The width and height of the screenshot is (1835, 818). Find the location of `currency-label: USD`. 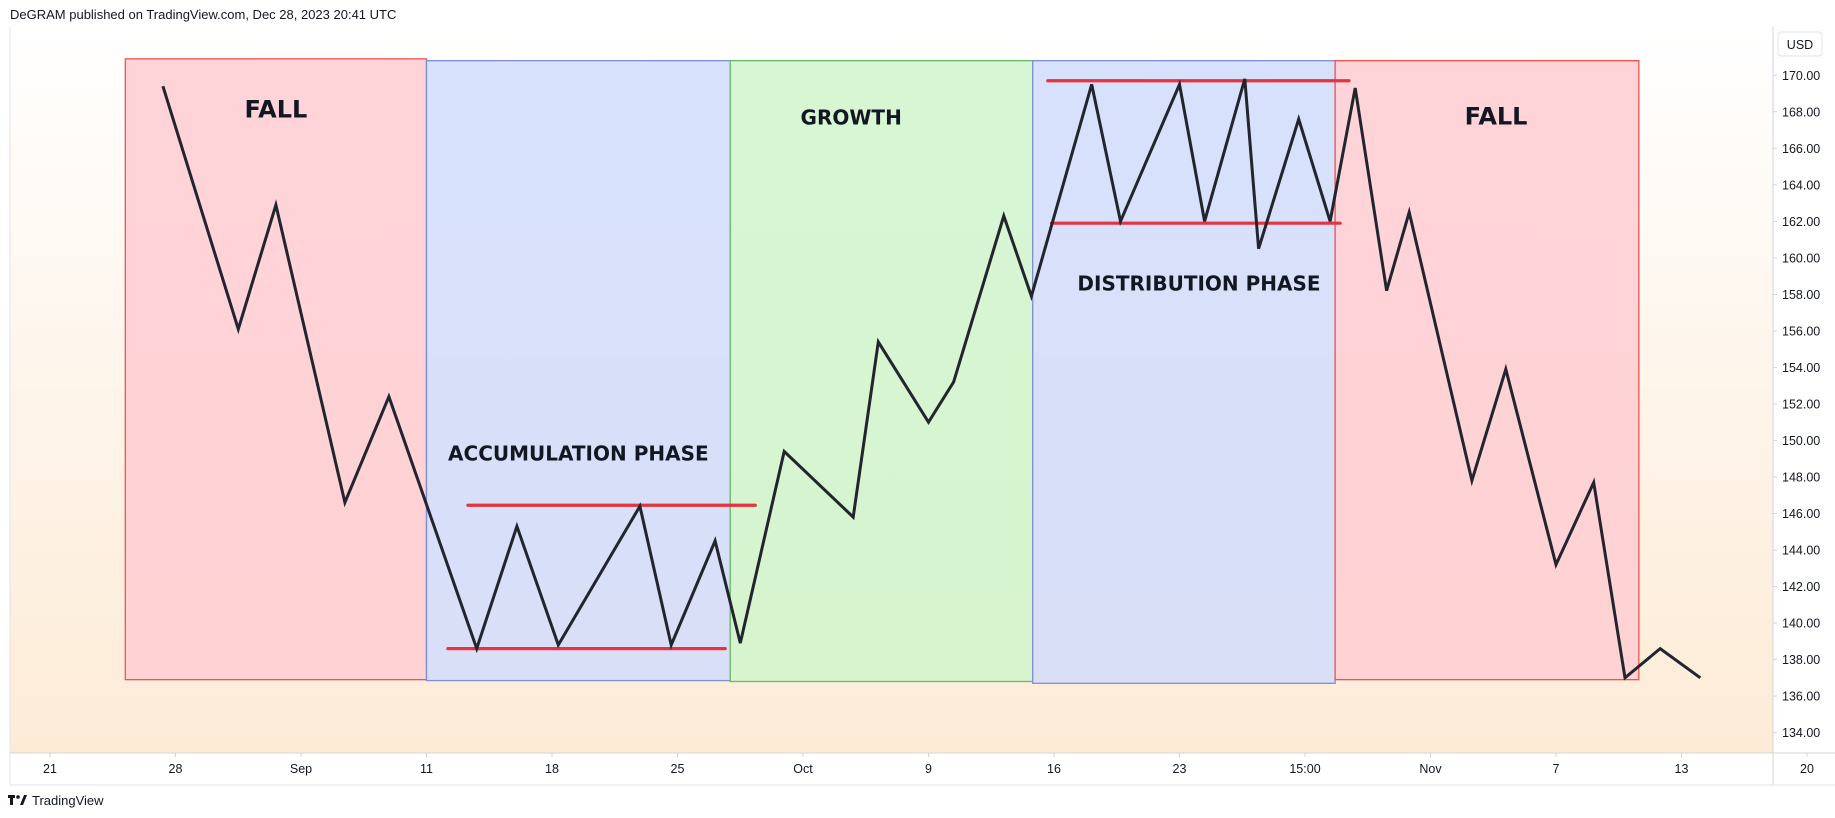

currency-label: USD is located at coordinates (1800, 45).